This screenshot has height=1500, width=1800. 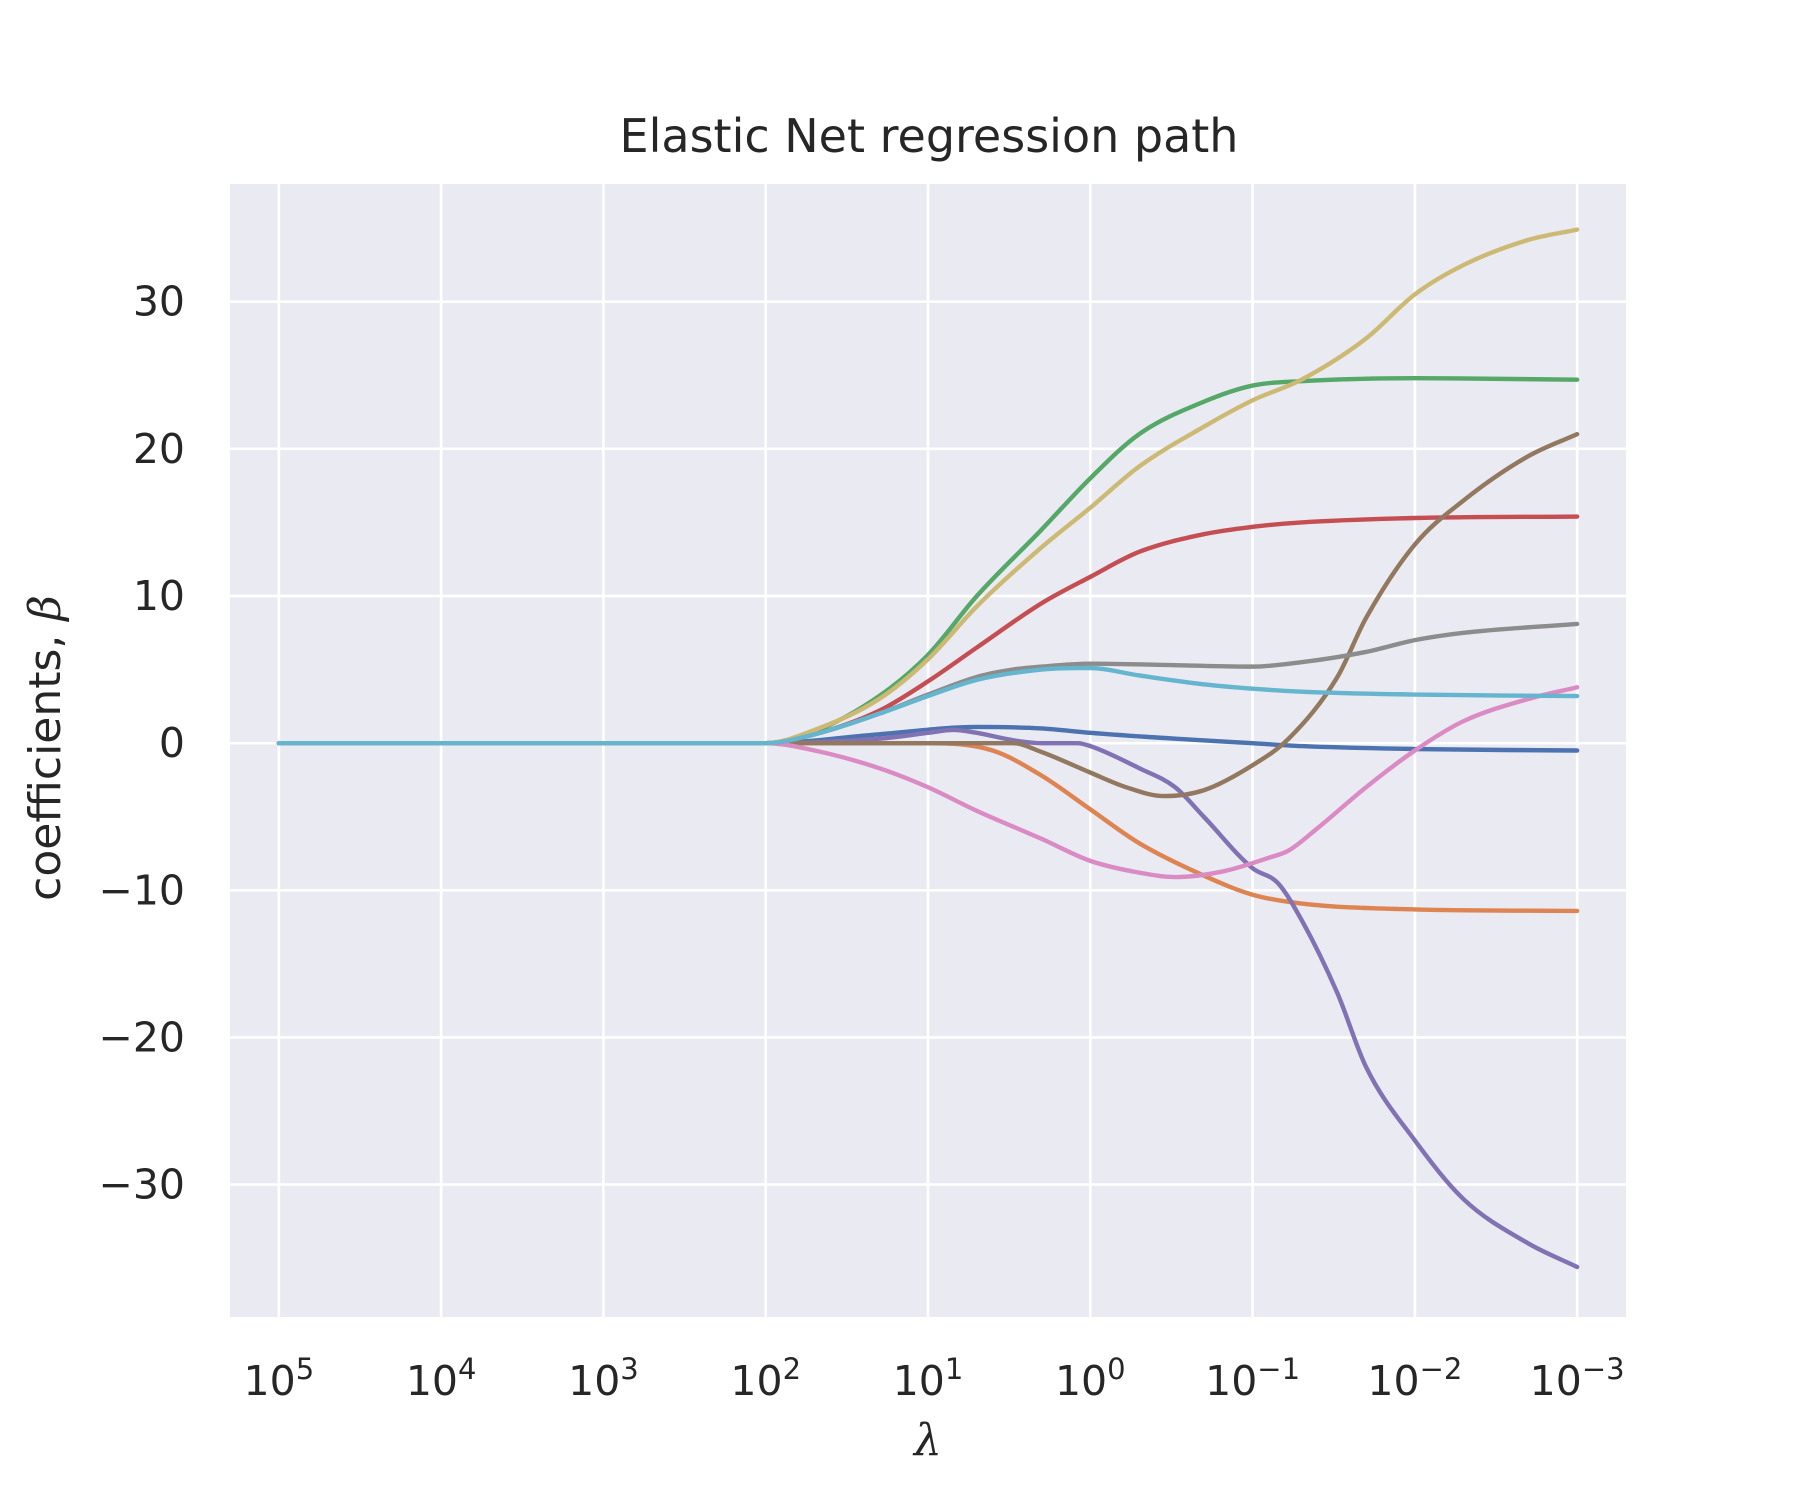 I want to click on x-tick-label: 10², so click(x=765, y=1378).